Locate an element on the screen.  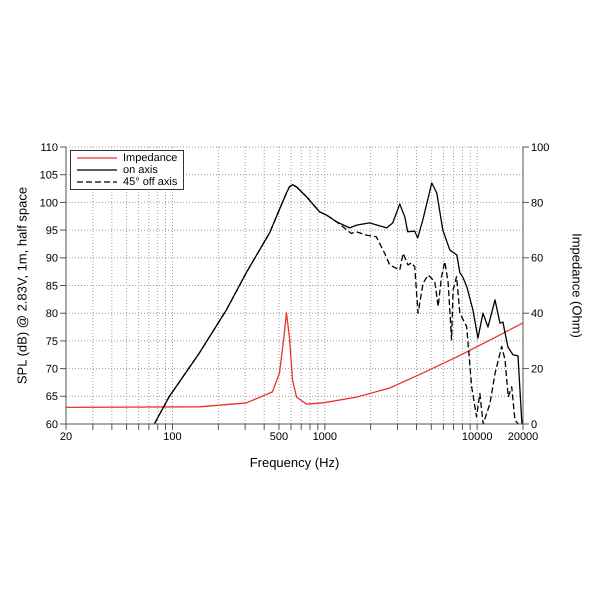
y2-tick-label: 40 is located at coordinates (537, 314).